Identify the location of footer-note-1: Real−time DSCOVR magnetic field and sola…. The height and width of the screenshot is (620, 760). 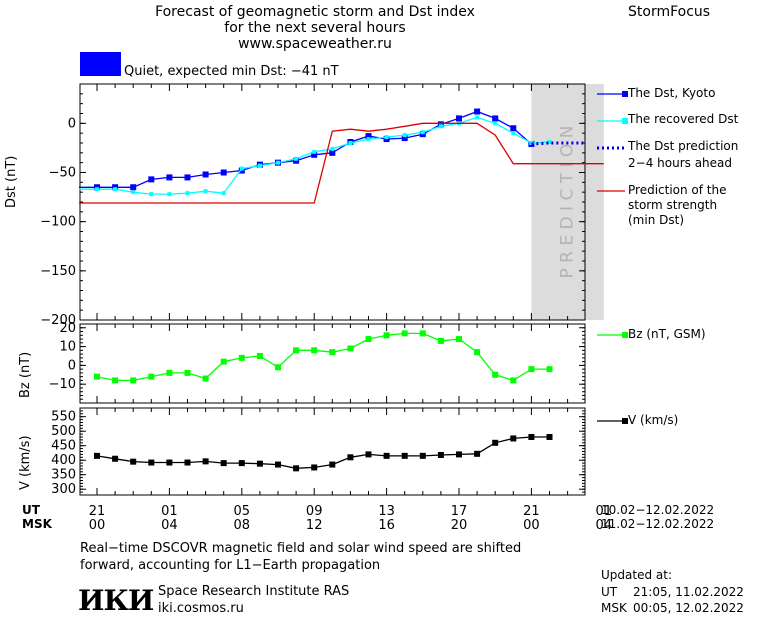
(301, 548).